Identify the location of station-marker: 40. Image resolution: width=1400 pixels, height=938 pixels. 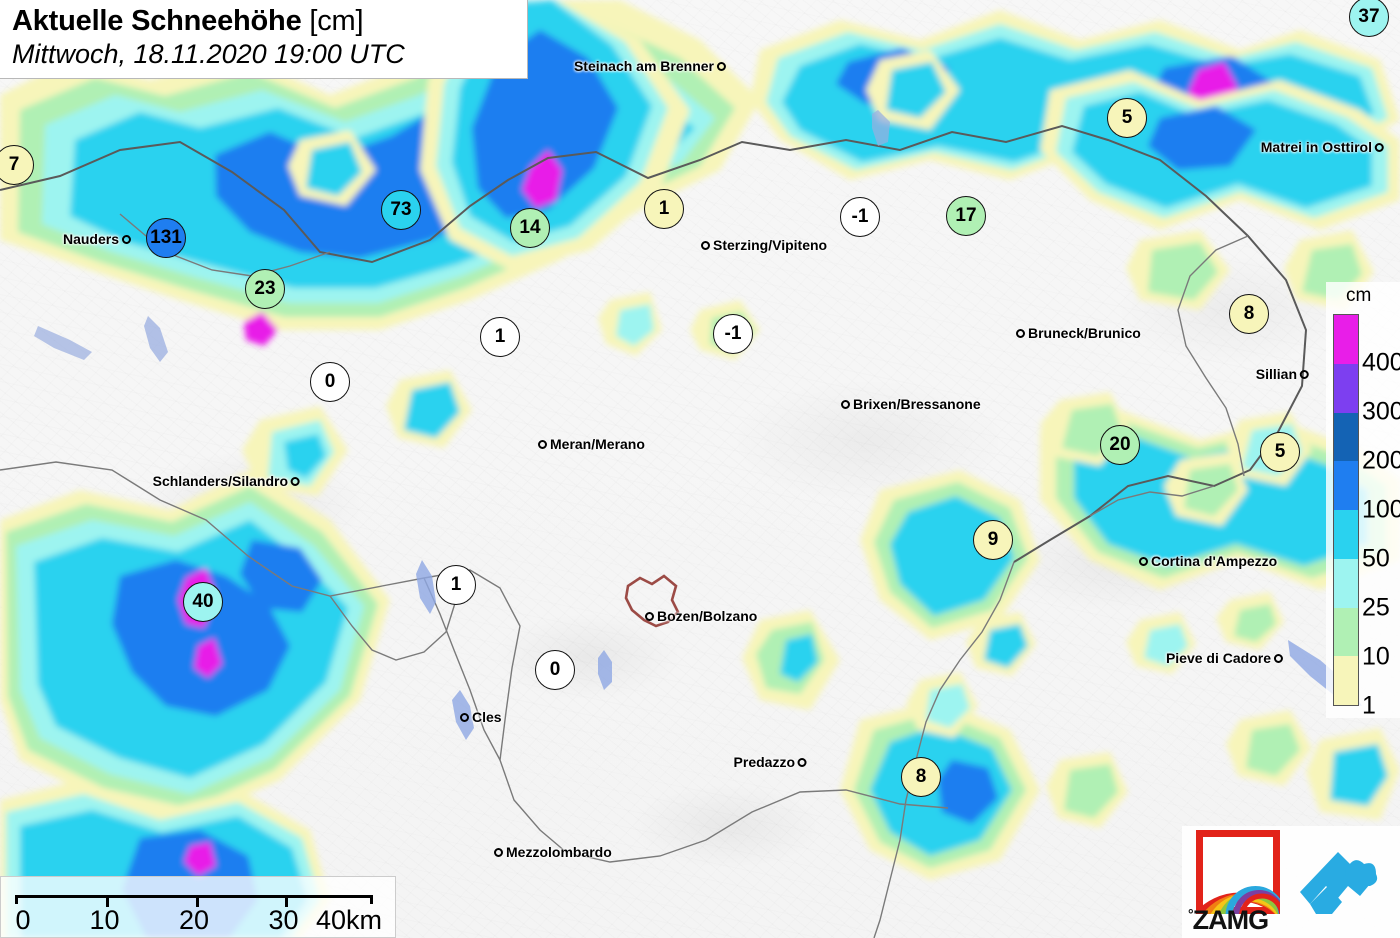
(203, 602).